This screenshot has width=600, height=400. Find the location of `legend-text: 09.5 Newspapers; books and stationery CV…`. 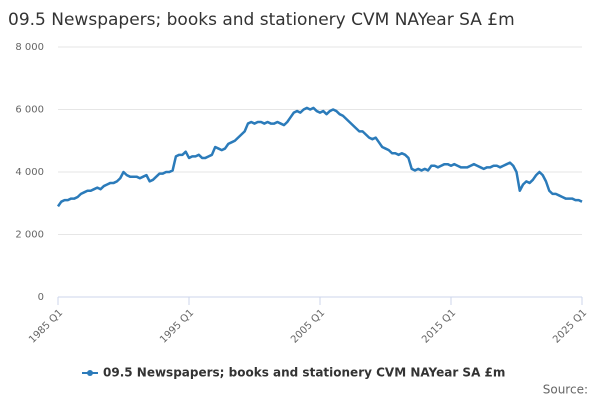

legend-text: 09.5 Newspapers; books and stationery CV… is located at coordinates (304, 373).